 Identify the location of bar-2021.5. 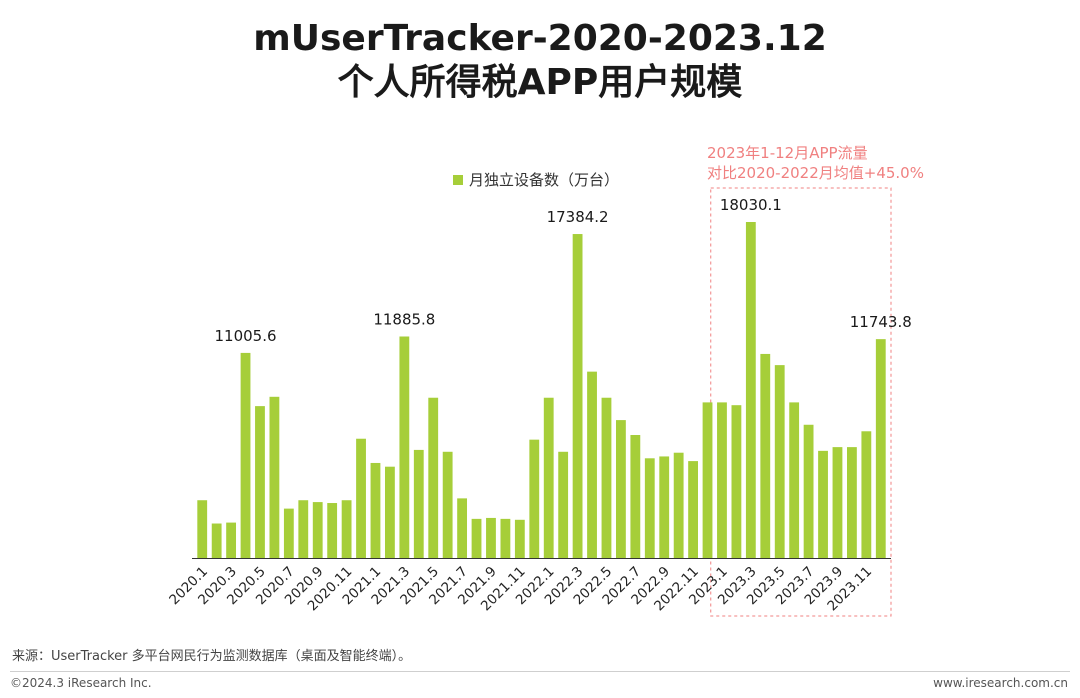
(433, 477).